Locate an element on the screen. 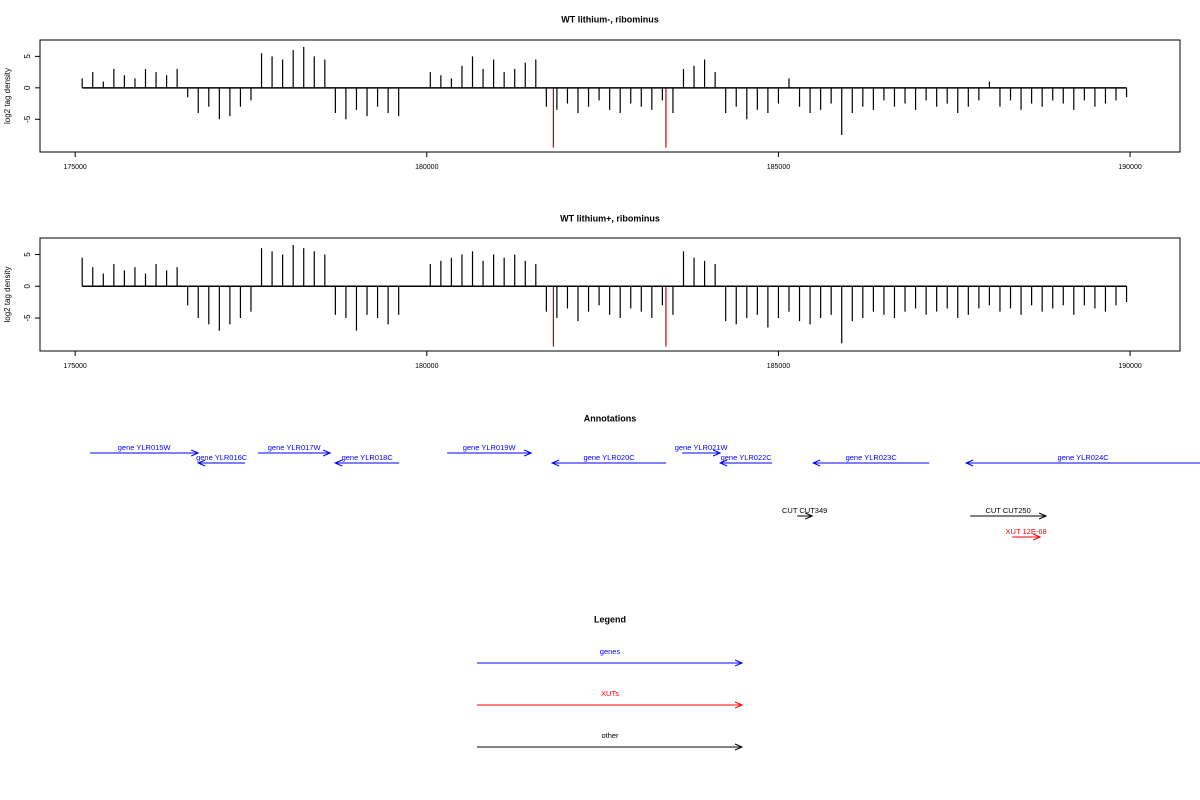 The width and height of the screenshot is (1200, 800). annotations-title: Annotations is located at coordinates (610, 418).